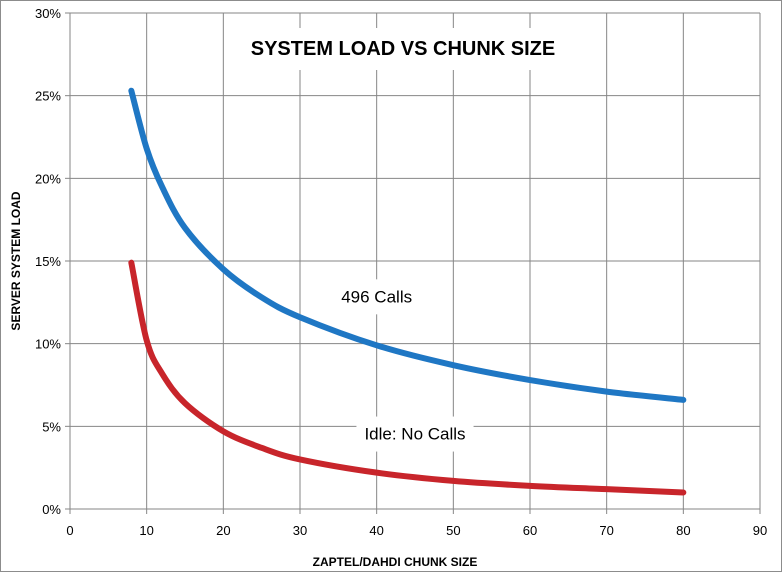 This screenshot has height=573, width=783. I want to click on annotations: 496 Calls Idle: No Calls, so click(403, 365).